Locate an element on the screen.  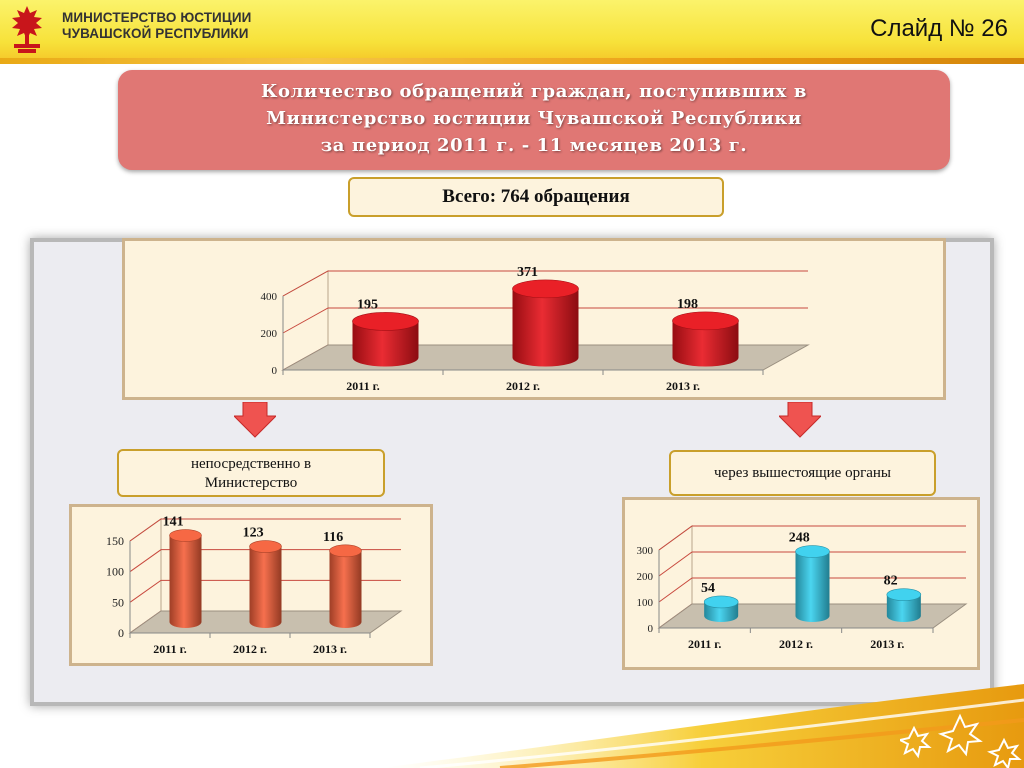
title-line3: за период 2011 г. - 11 месяцев 2013 г. is located at coordinates (534, 145).